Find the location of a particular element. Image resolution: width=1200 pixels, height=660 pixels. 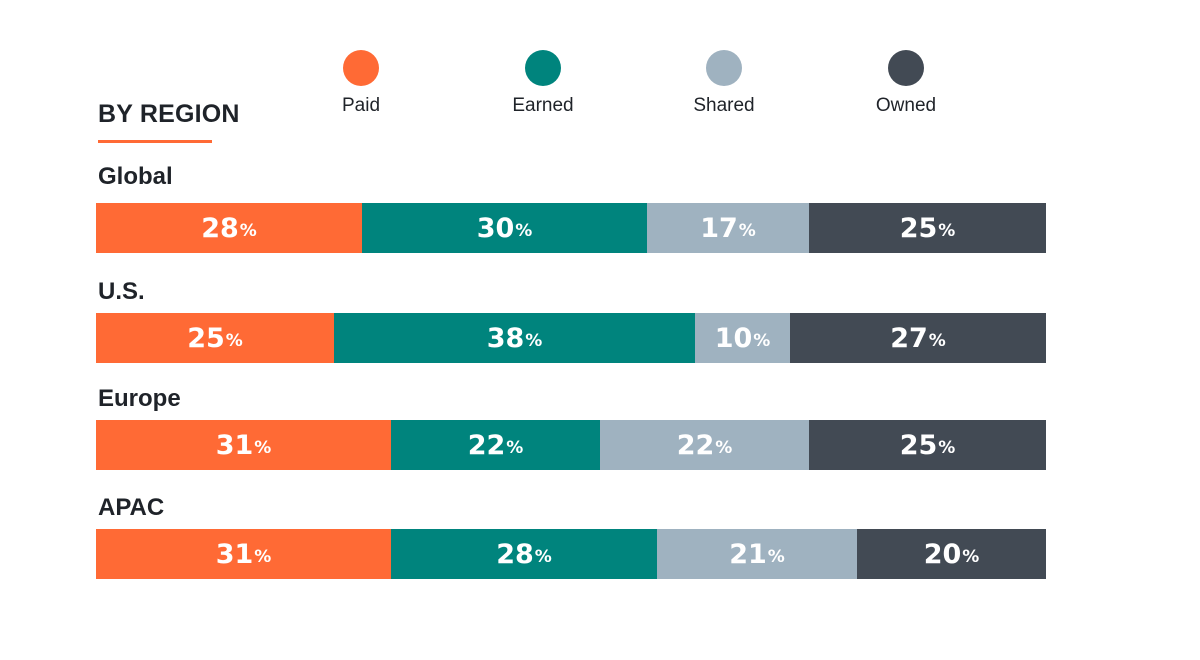

data-label-u-s-owned: 27 is located at coordinates (909, 338).